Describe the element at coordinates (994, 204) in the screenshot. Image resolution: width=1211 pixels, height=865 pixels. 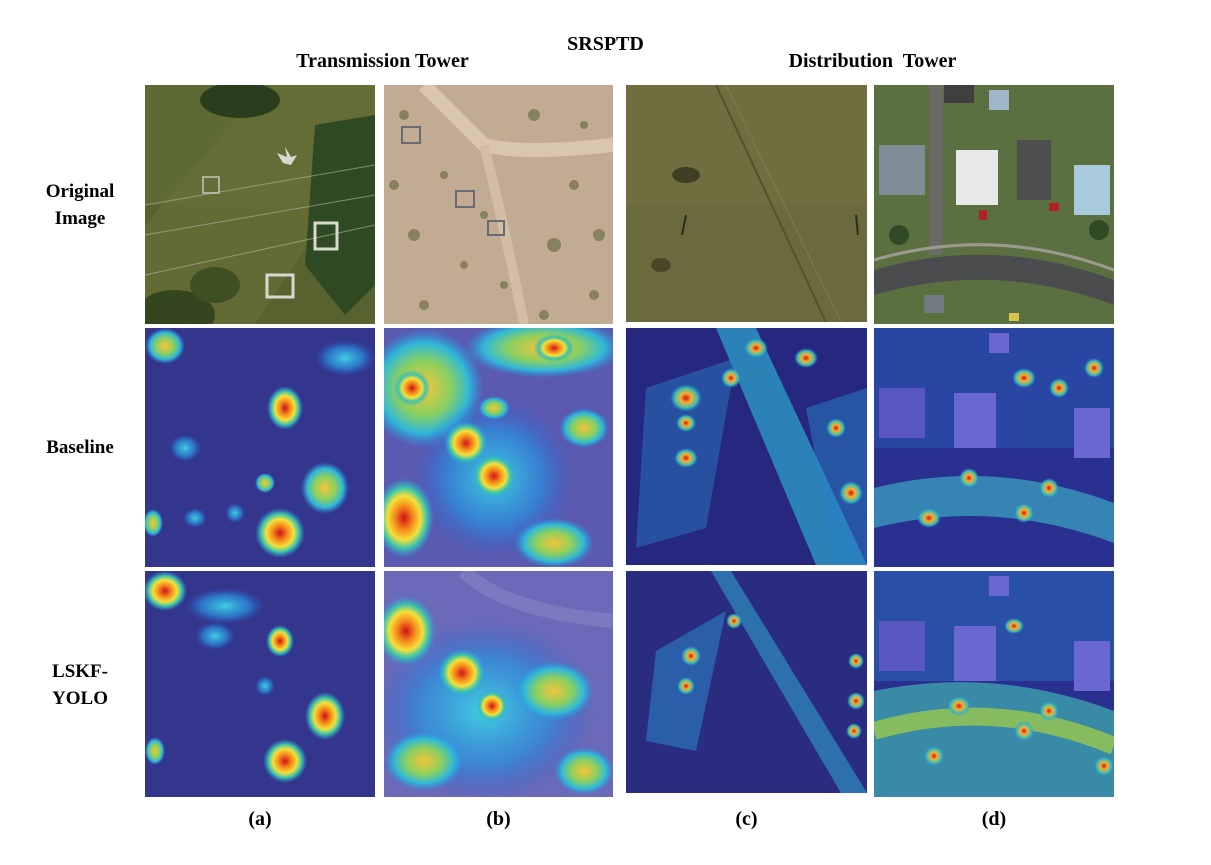
I see `original-image-d` at that location.